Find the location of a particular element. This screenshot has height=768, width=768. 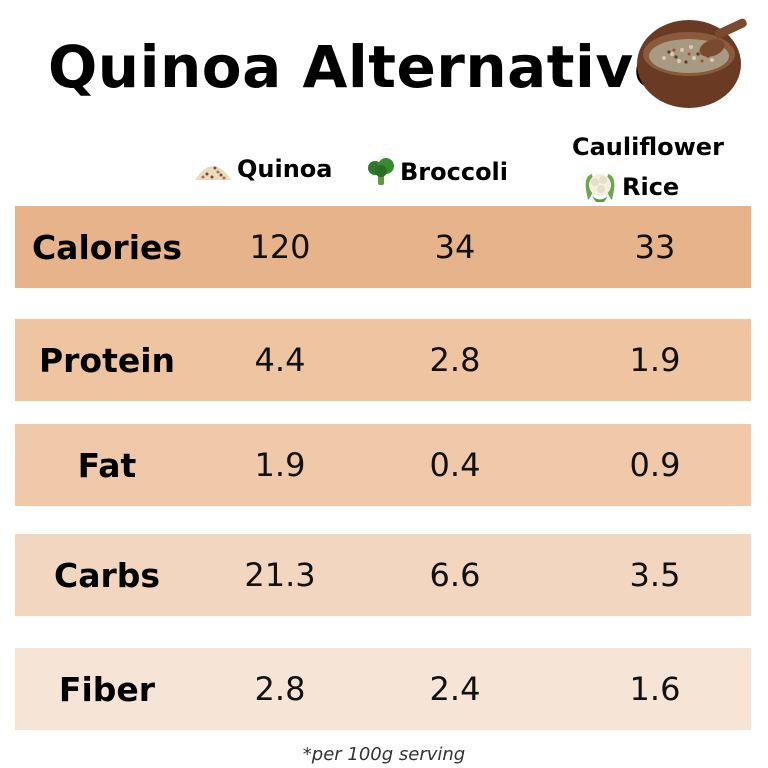

row-label: Carbs is located at coordinates (107, 575).